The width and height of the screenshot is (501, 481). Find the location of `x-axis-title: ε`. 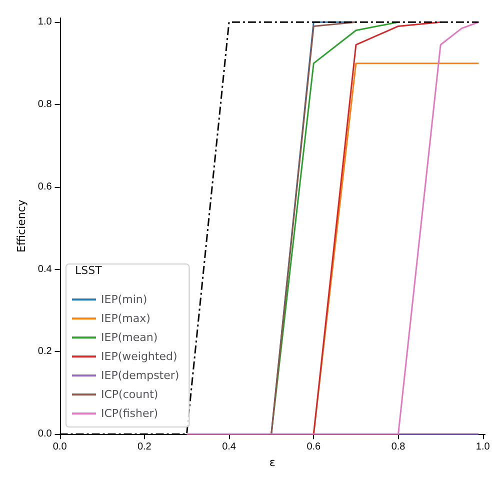

x-axis-title: ε is located at coordinates (272, 462).